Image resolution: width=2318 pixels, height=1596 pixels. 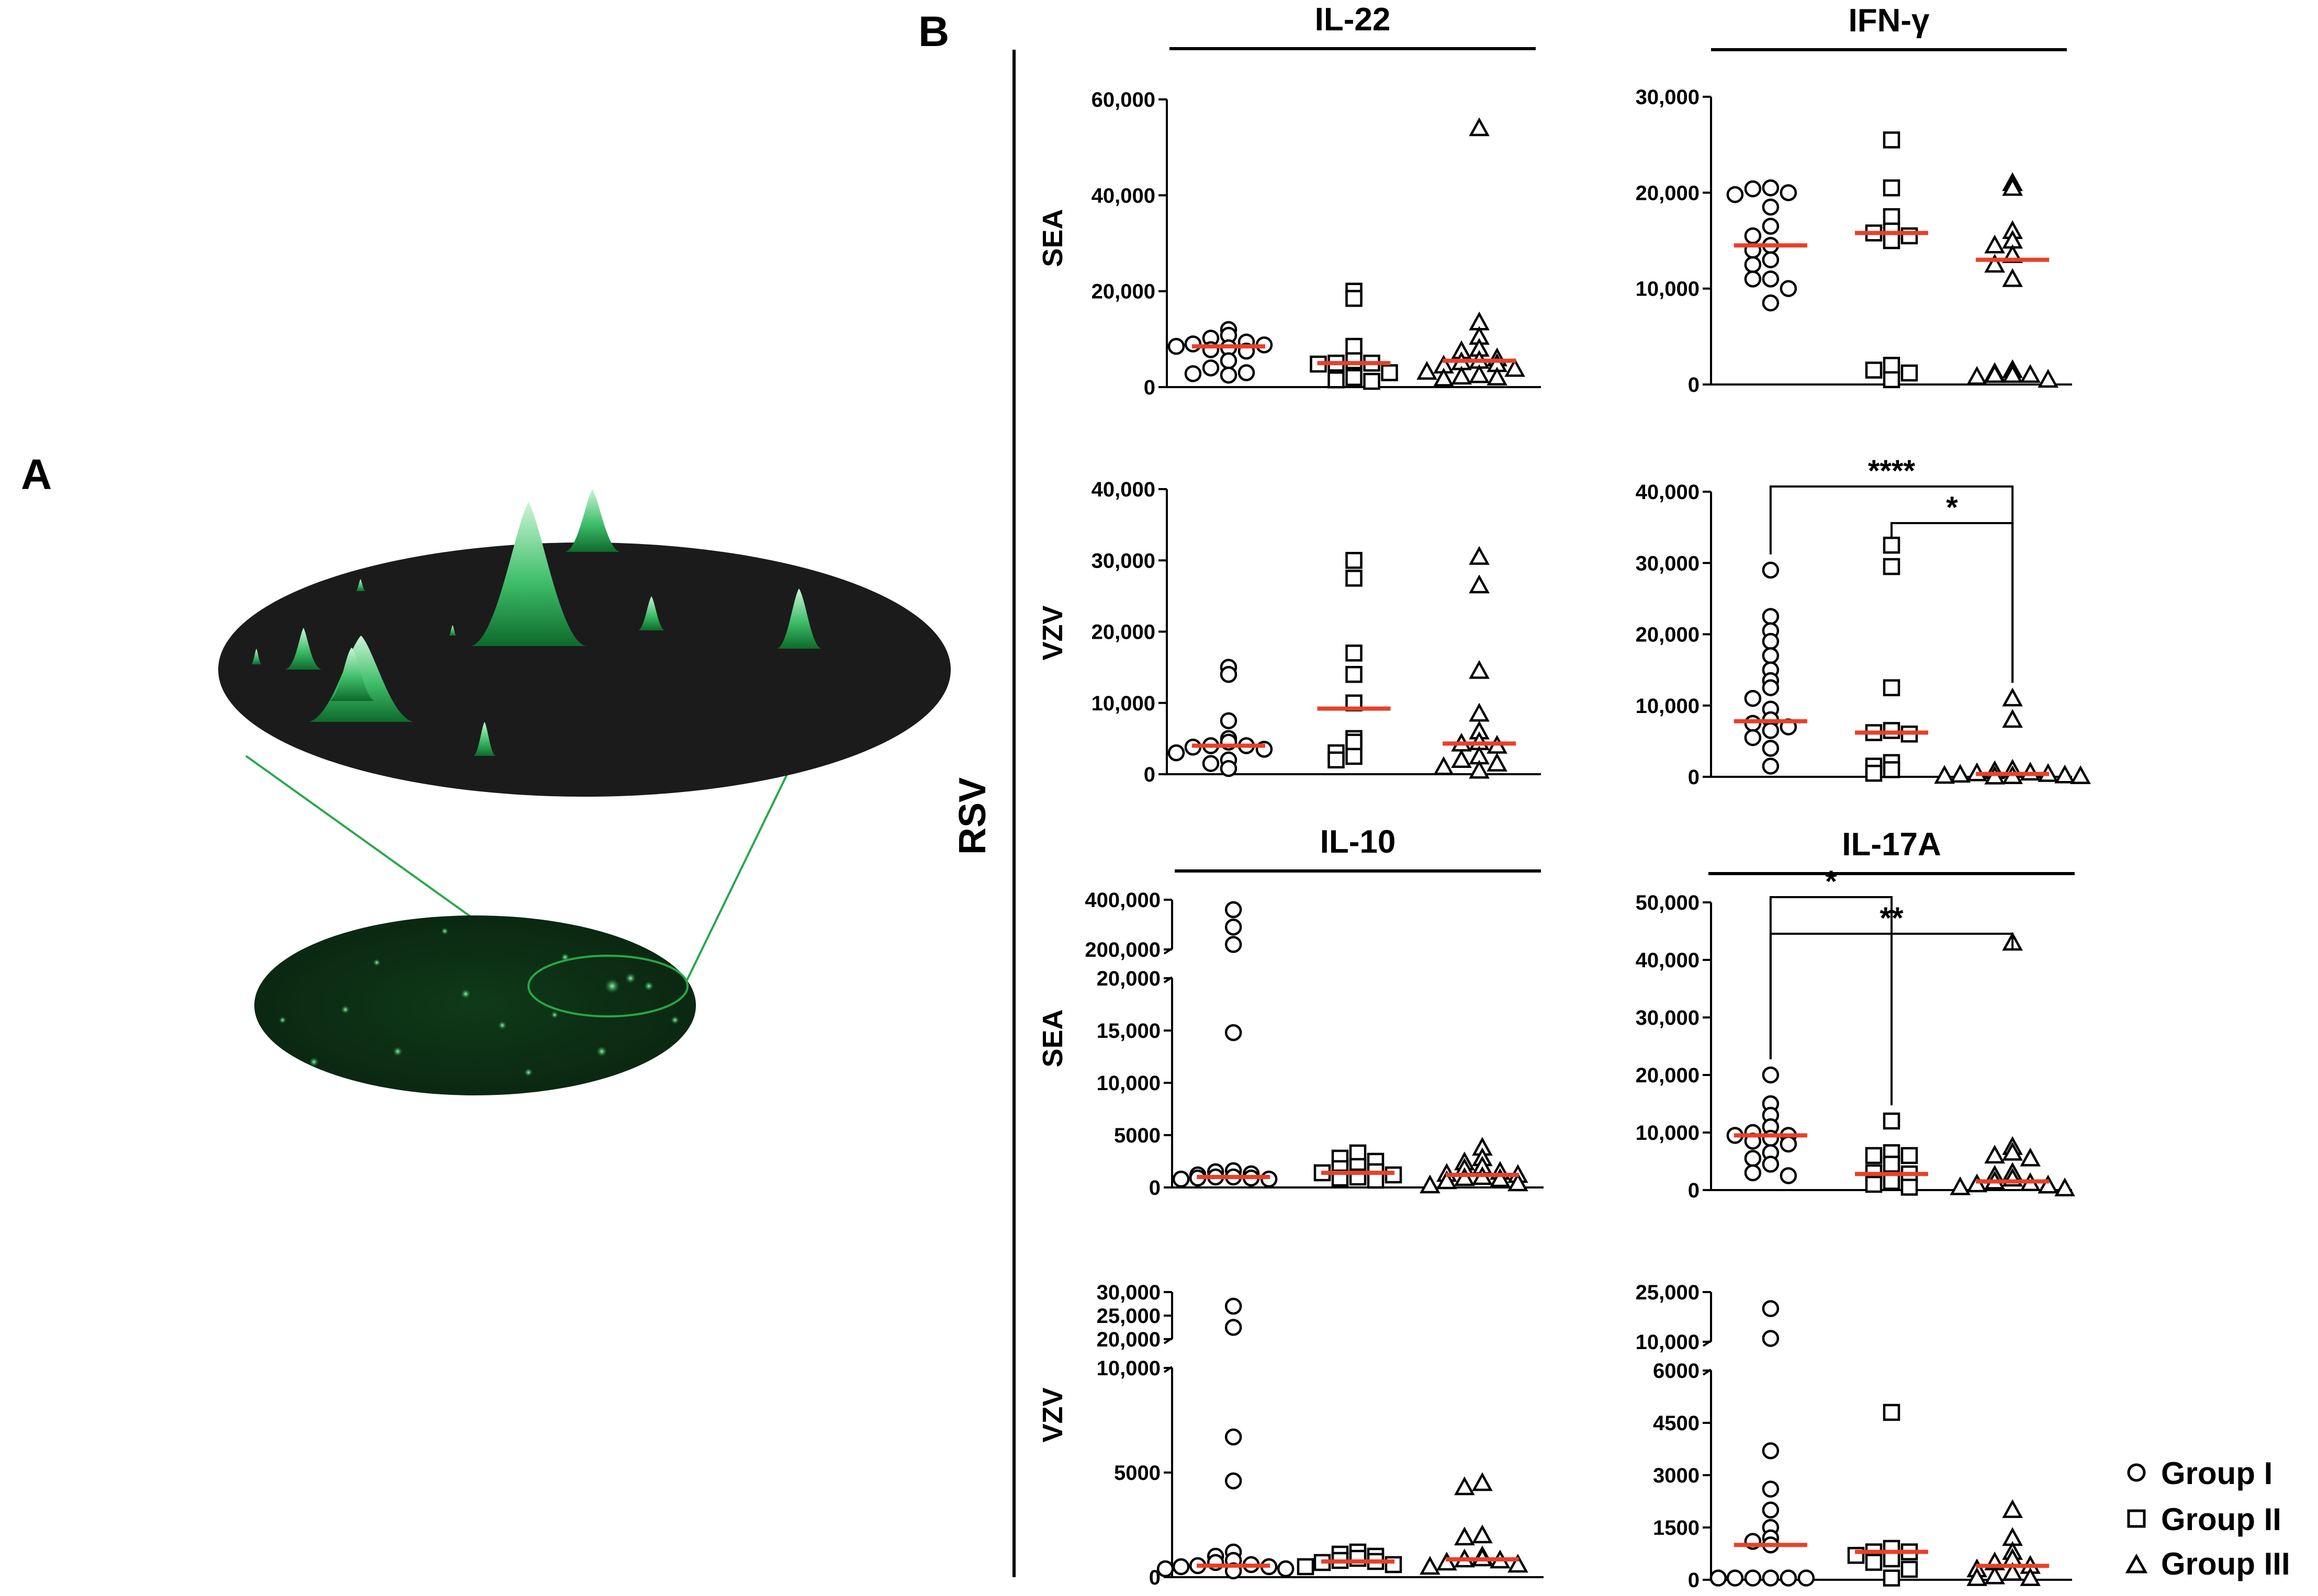 I want to click on chart-title: IL-10, so click(x=1358, y=842).